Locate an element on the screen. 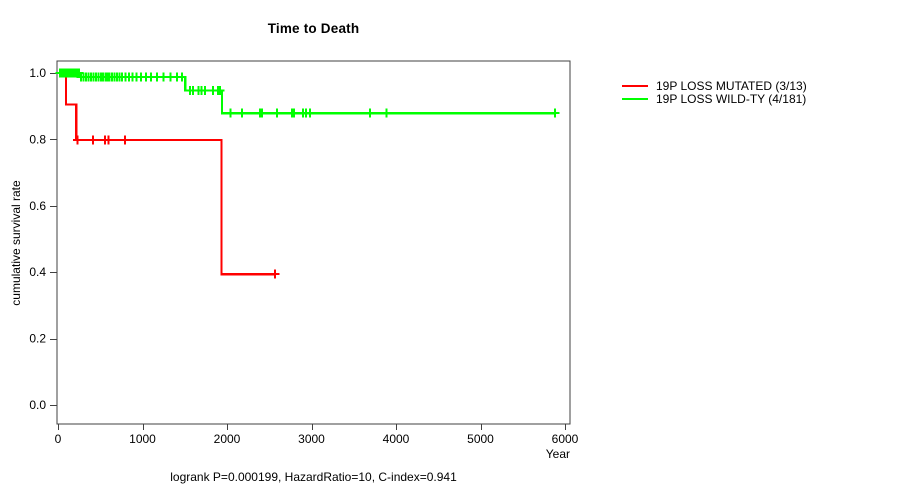  y-axis-label: cumulative survival rate is located at coordinates (16, 243).